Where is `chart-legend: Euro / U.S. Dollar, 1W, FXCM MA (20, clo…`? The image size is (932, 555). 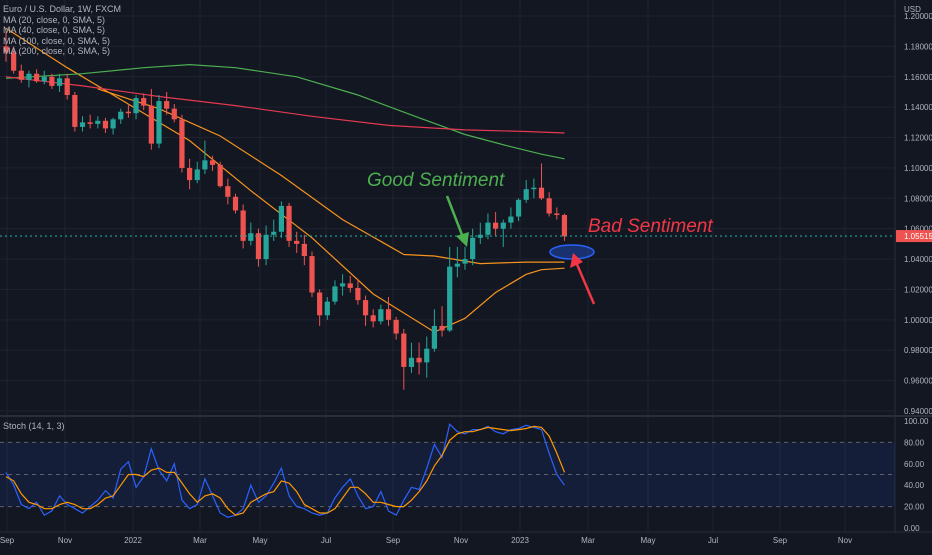
chart-legend: Euro / U.S. Dollar, 1W, FXCM MA (20, clo… is located at coordinates (62, 30).